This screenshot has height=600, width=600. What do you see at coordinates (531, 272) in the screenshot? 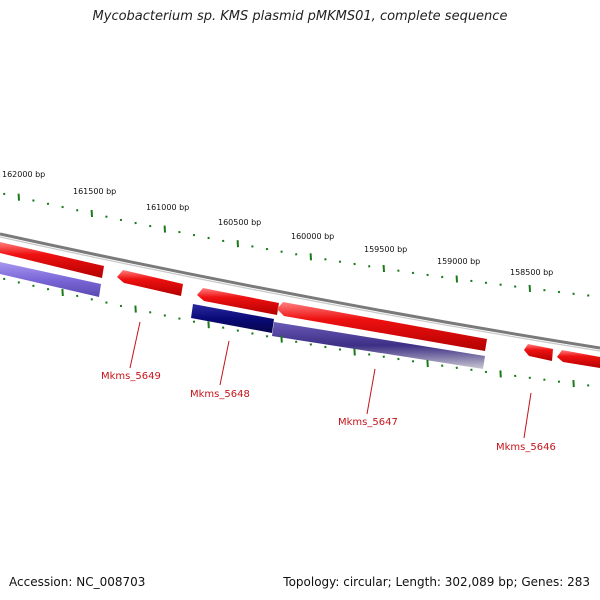
I see `ruler-label-158500: 158500 bp` at bounding box center [531, 272].